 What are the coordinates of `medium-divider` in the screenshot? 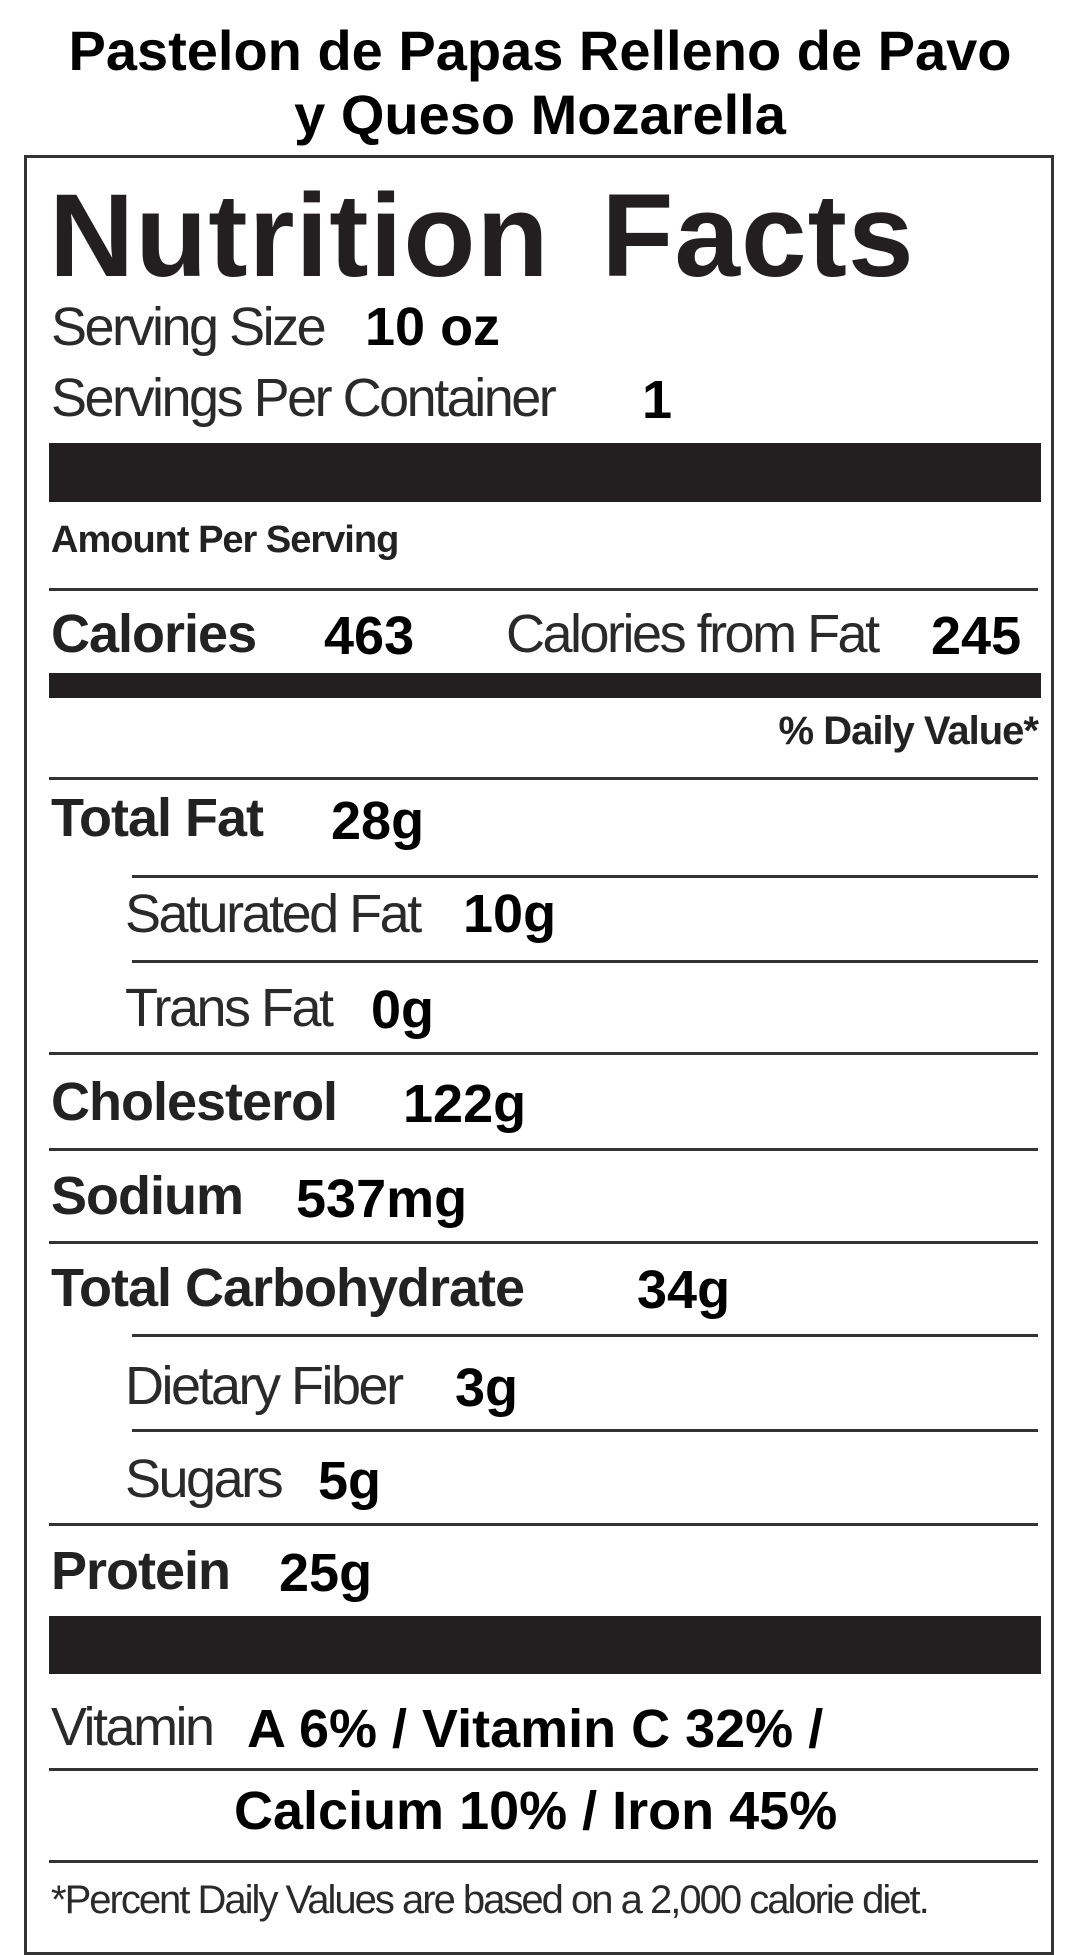 It's located at (545, 685).